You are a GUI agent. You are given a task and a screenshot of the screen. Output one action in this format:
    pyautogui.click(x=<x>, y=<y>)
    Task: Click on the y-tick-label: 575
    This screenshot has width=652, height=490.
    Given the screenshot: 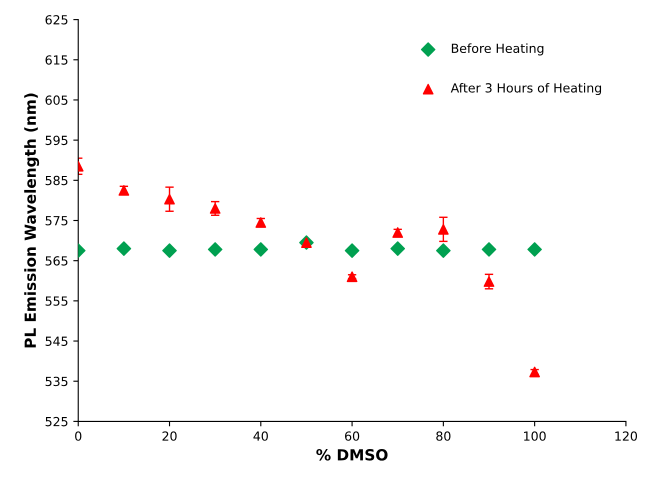 What is the action you would take?
    pyautogui.click(x=57, y=221)
    